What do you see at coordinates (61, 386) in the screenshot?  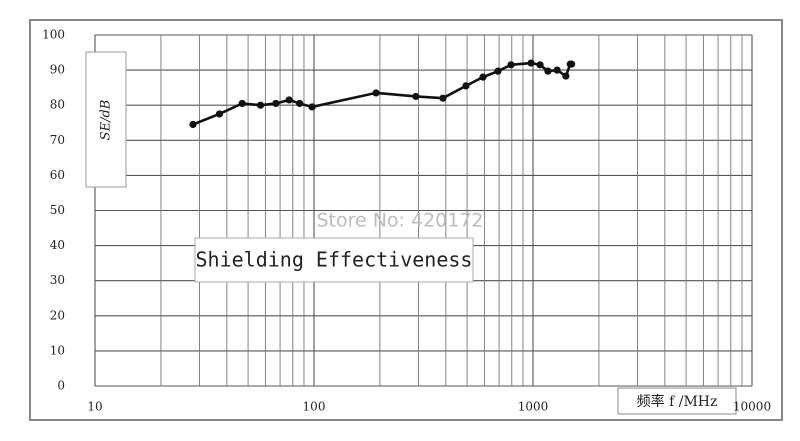 I see `y-tick-label: 0` at bounding box center [61, 386].